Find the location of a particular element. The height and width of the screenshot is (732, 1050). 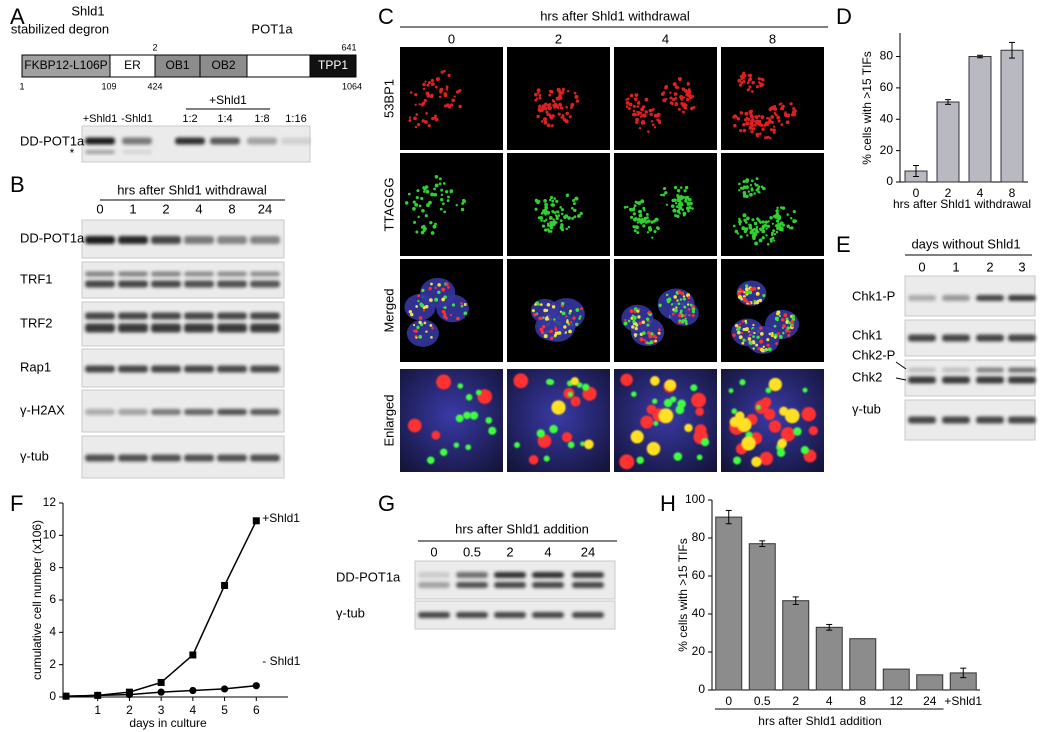

blot is located at coordinates (515, 580).